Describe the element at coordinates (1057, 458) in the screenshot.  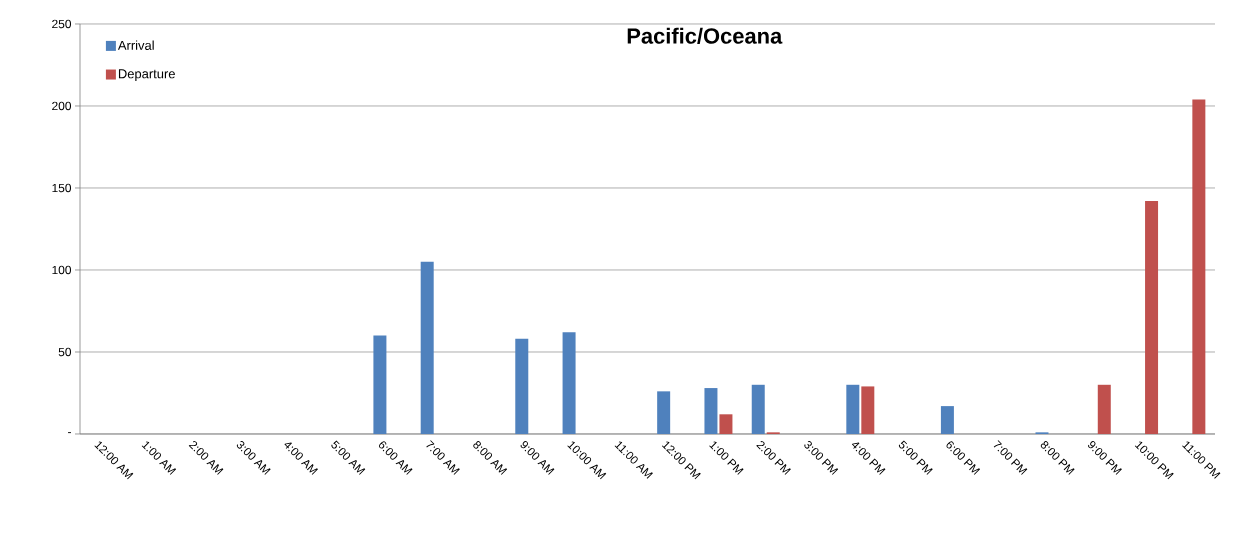
I see `x-tick-label: 8:00 PM` at that location.